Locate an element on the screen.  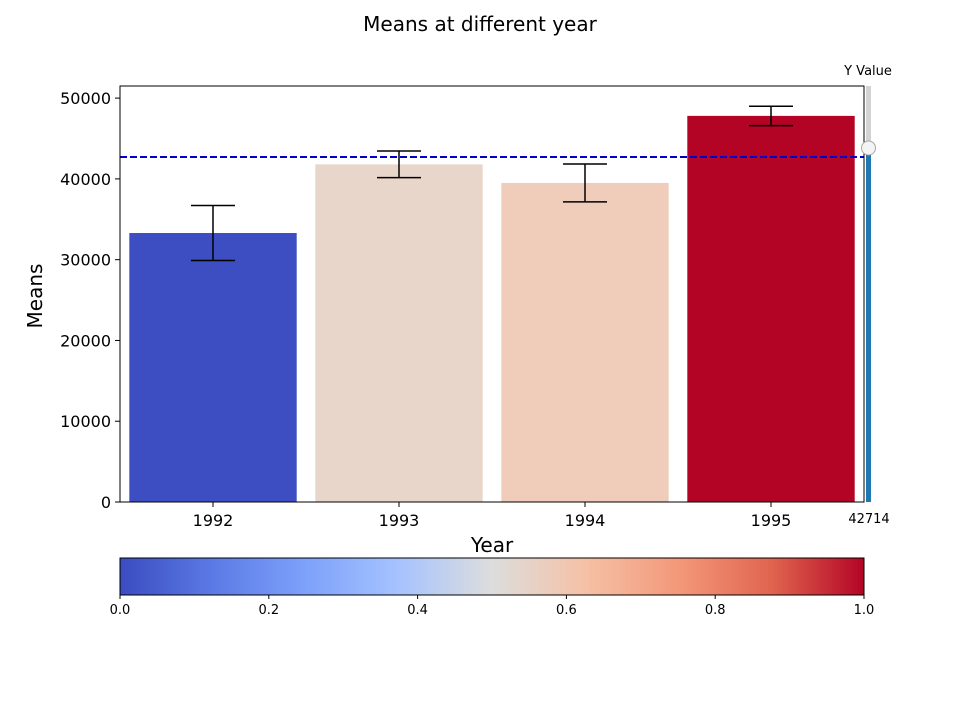
slider-label: Y Value is located at coordinates (867, 71).